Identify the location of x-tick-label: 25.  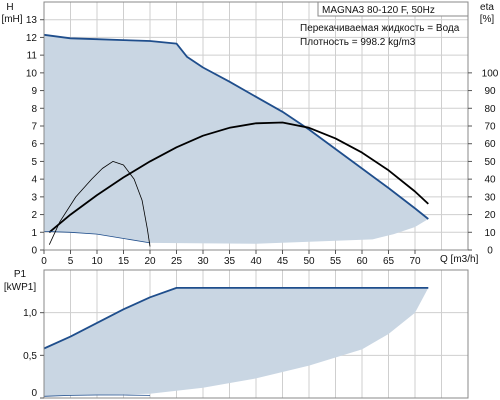
(177, 261).